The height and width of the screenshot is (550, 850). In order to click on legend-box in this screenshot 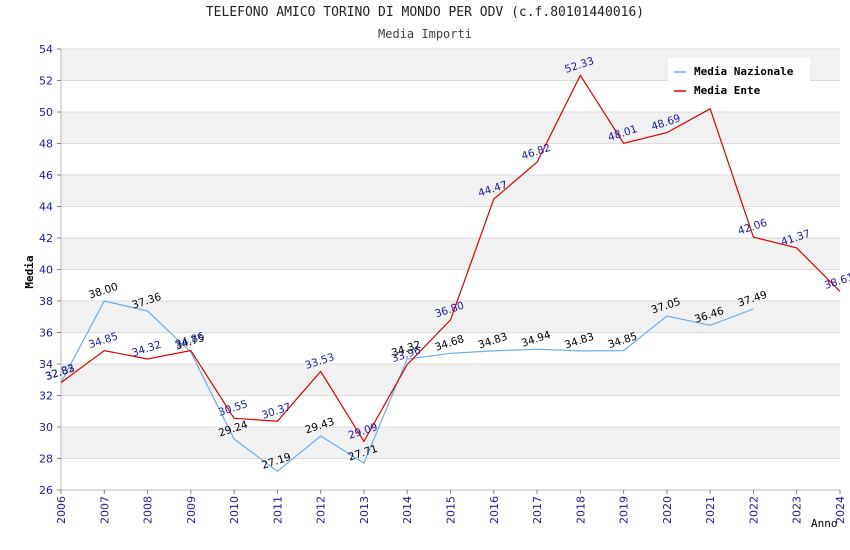, I will do `click(739, 80)`.